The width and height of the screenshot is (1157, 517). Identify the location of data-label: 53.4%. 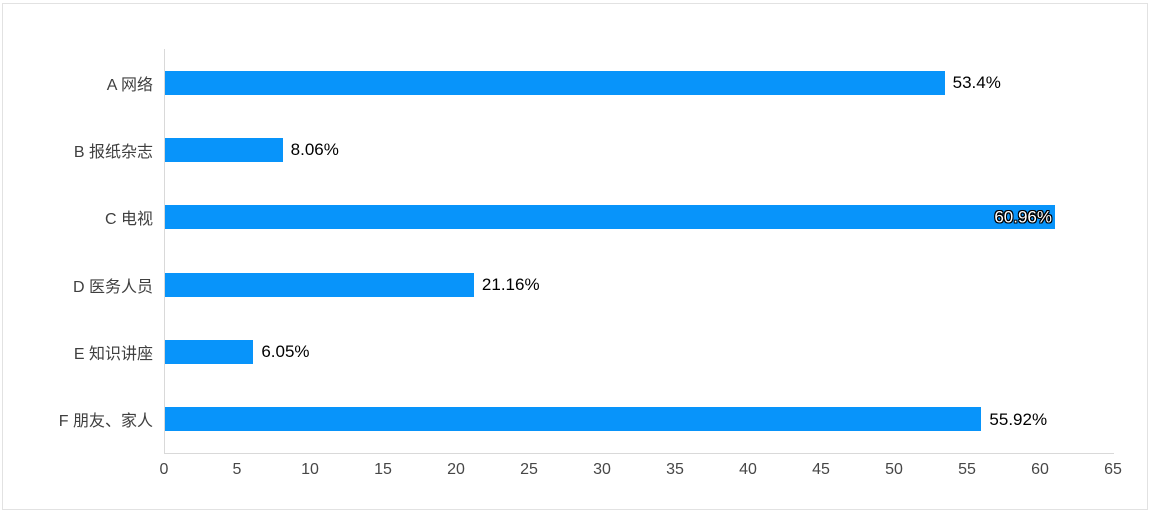
(976, 83).